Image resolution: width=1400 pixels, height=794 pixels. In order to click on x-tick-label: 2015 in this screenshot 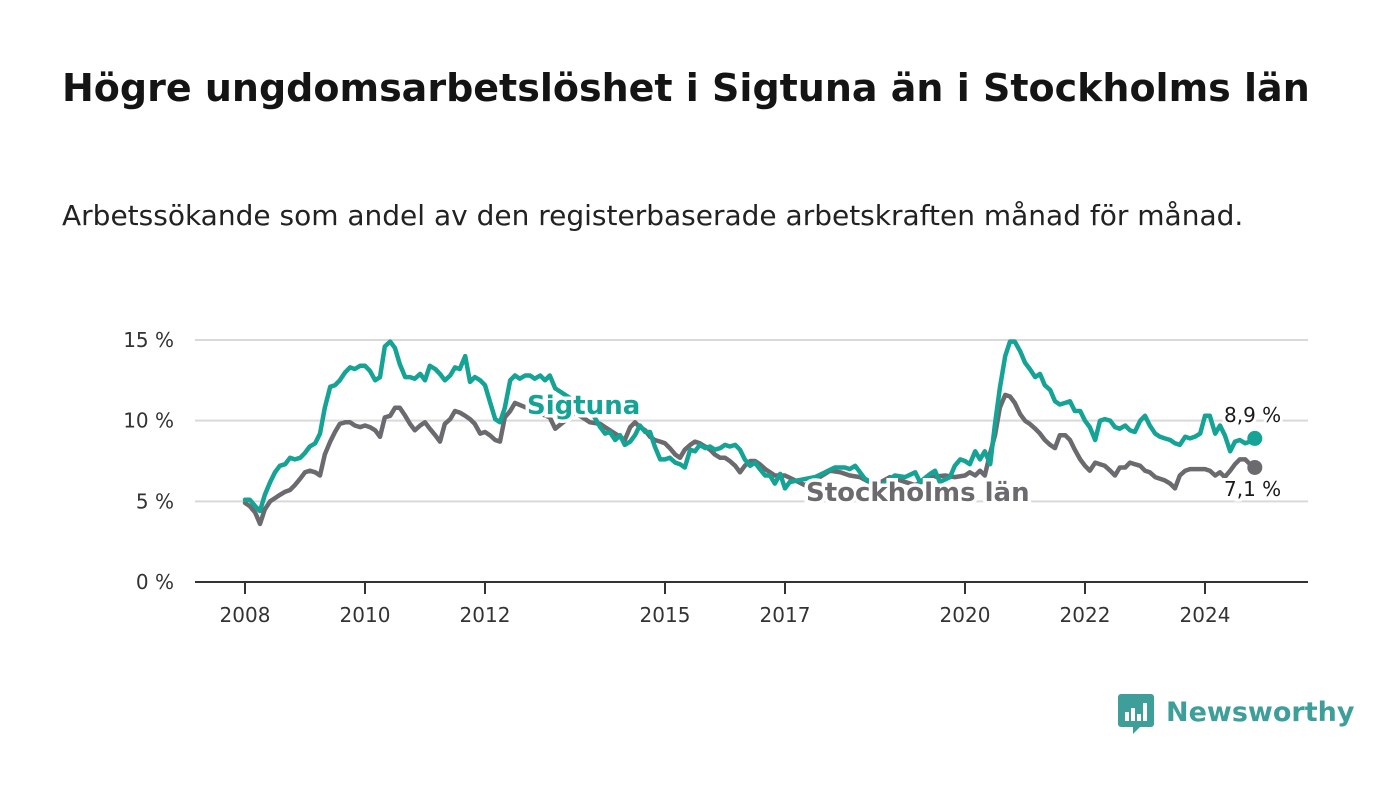, I will do `click(665, 615)`.